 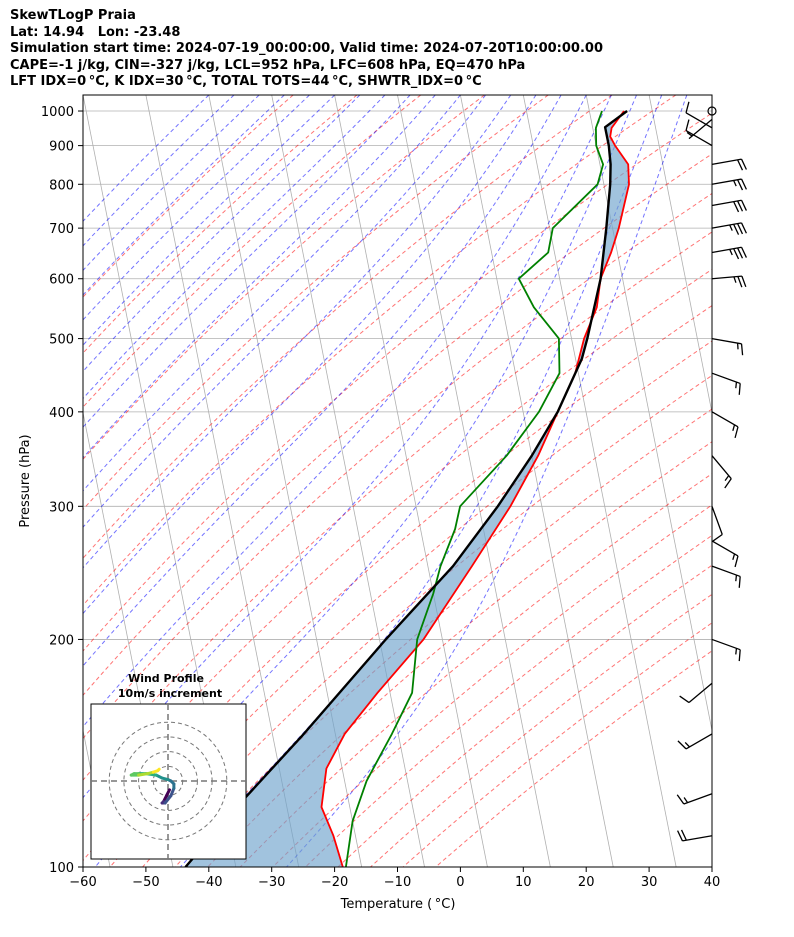 What do you see at coordinates (61, 185) in the screenshot?
I see `y-tick-label: 800` at bounding box center [61, 185].